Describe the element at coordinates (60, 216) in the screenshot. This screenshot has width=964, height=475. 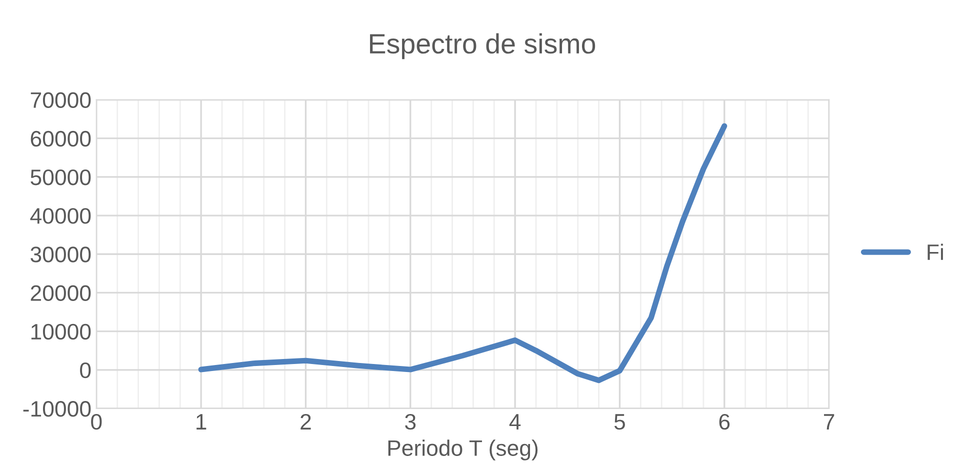
I see `y-tick-label: 40000` at that location.